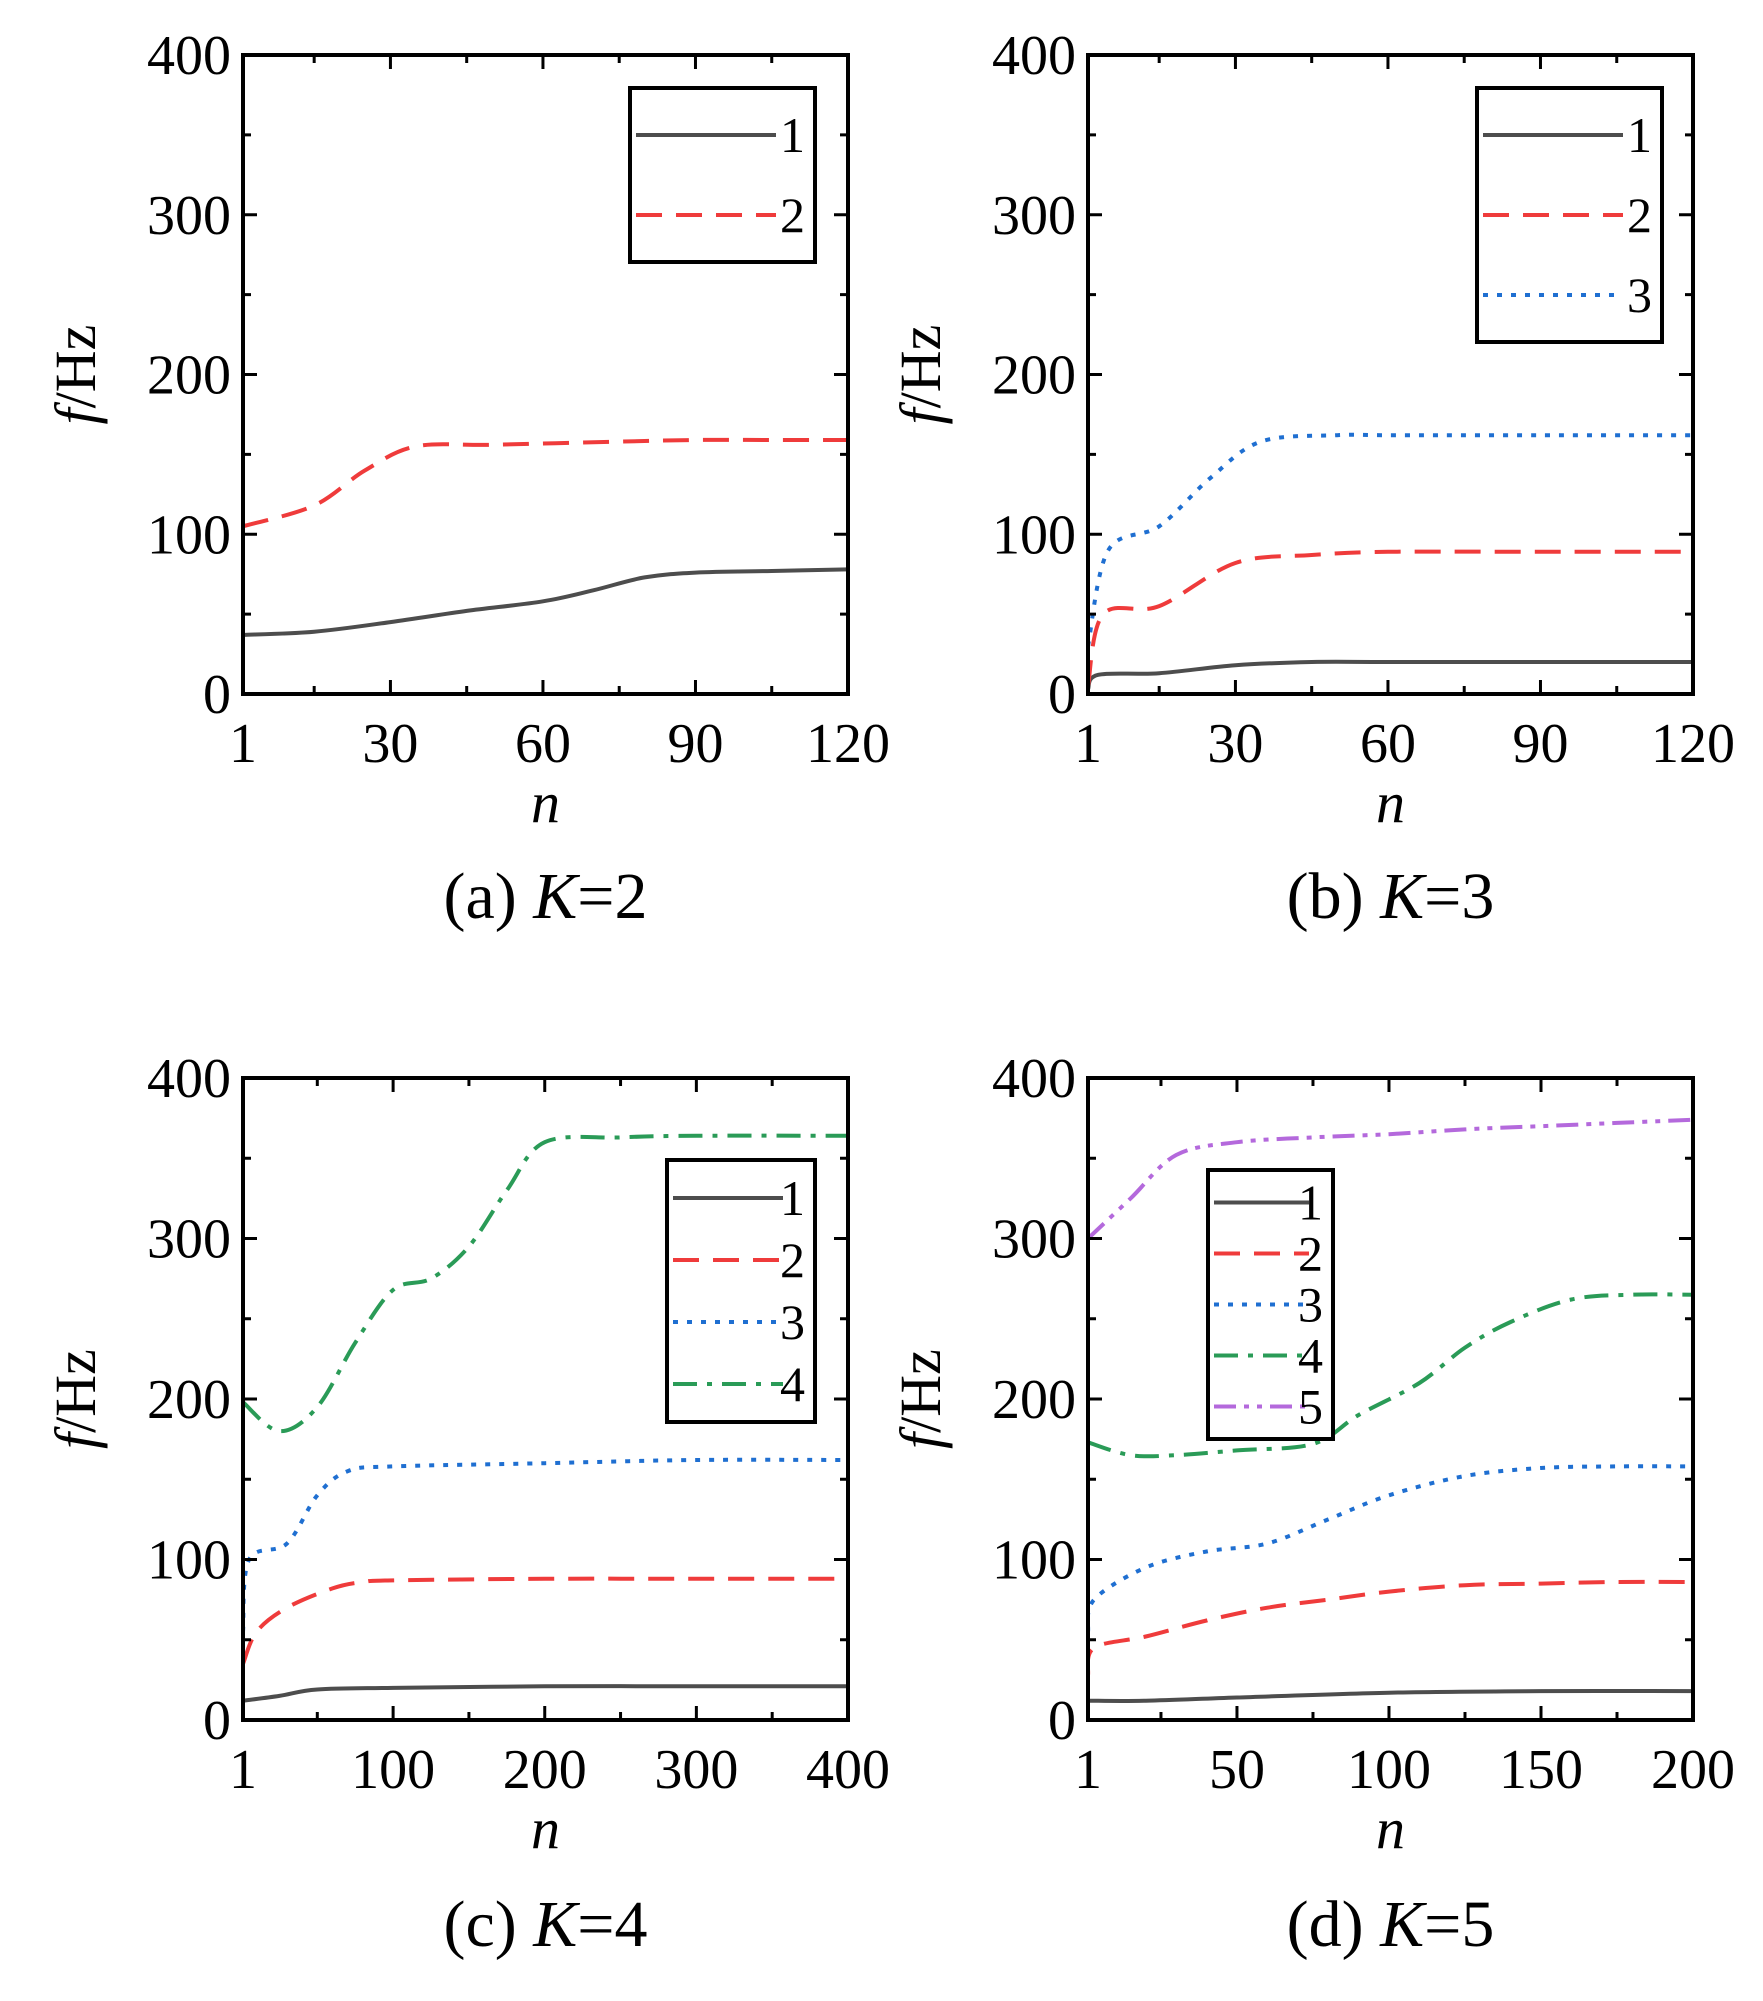 This screenshot has width=1763, height=2001. Describe the element at coordinates (1541, 1770) in the screenshot. I see `x-tick-label: 150` at that location.